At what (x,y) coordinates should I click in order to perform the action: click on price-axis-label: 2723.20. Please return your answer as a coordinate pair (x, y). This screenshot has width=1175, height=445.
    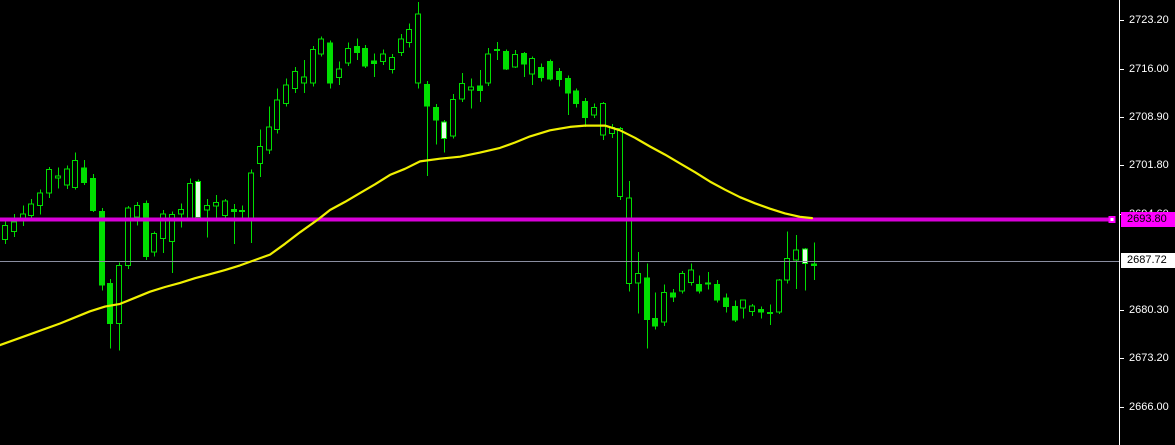
    Looking at the image, I should click on (1149, 20).